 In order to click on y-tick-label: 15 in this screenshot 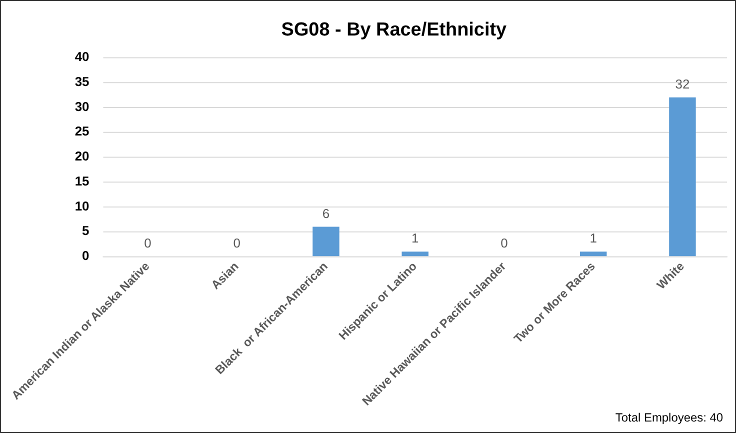, I will do `click(82, 181)`.